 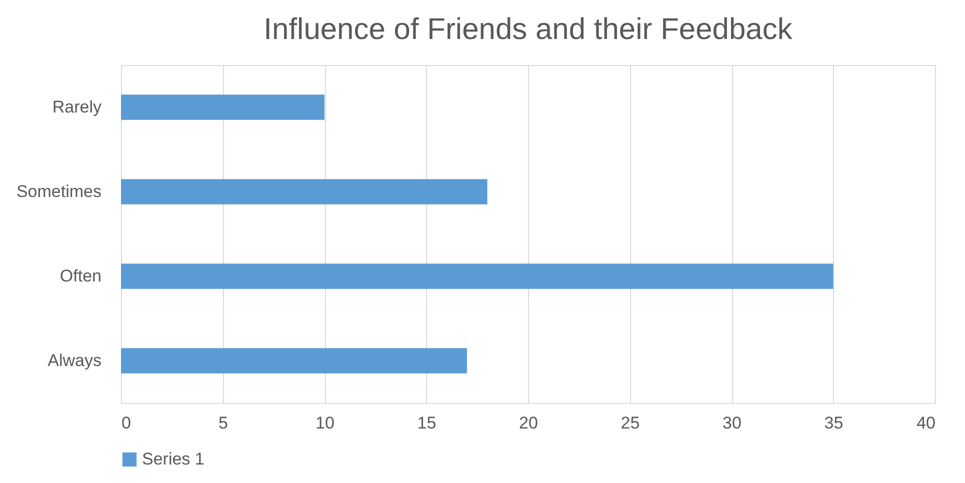 I want to click on x-tick-label: 25, so click(x=630, y=423).